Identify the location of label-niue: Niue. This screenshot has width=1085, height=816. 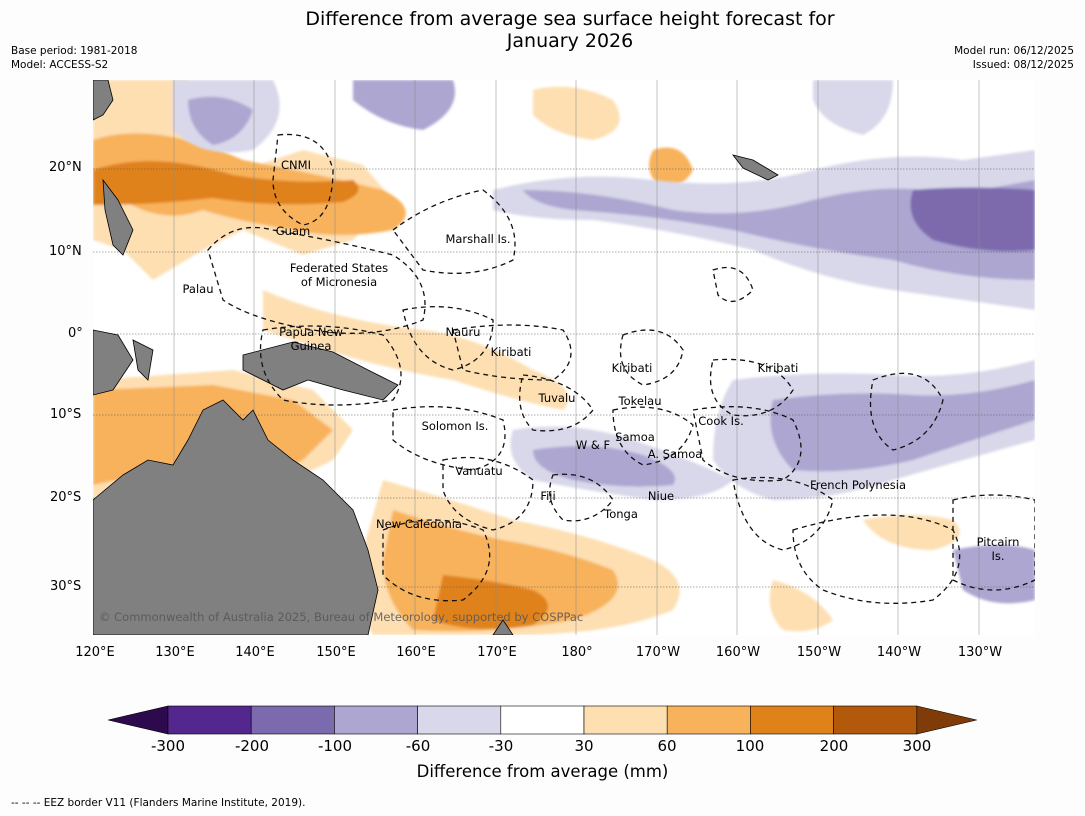
(661, 496).